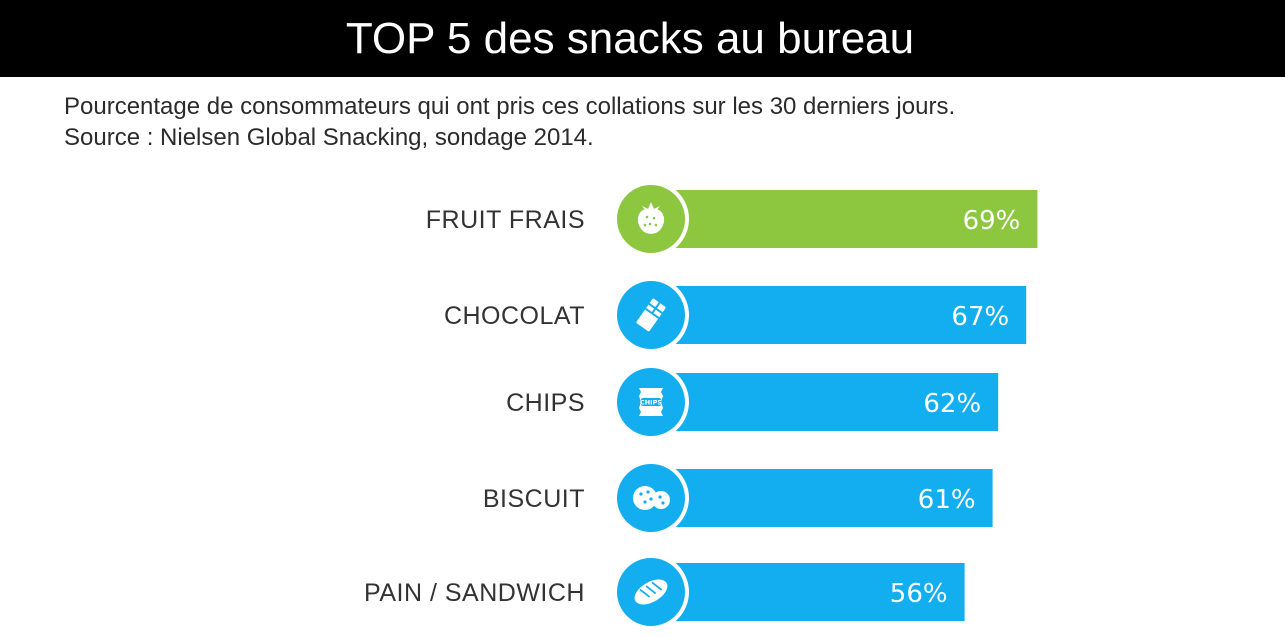 This screenshot has width=1285, height=637. I want to click on value-label-chips: 62%, so click(952, 404).